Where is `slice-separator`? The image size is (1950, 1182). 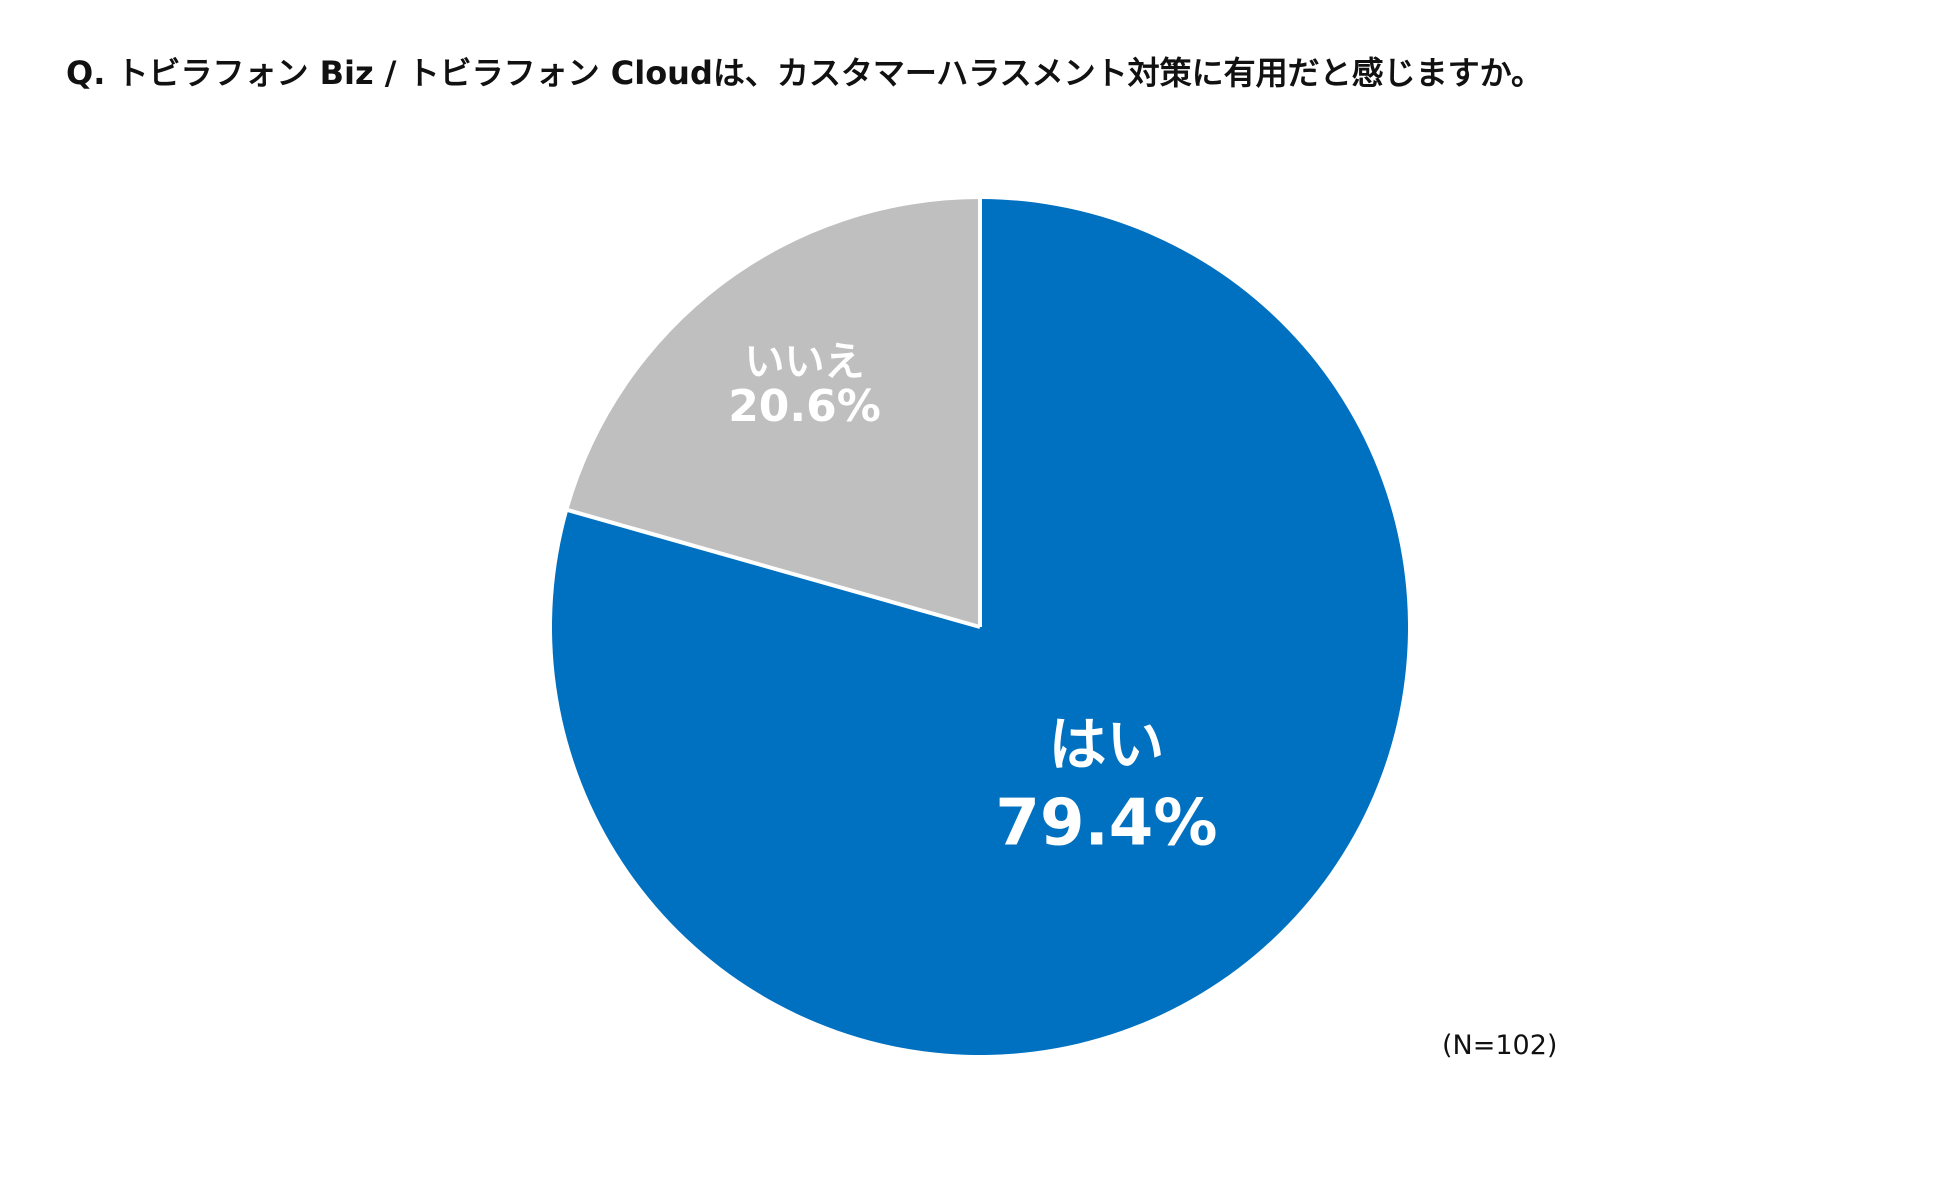
slice-separator is located at coordinates (773, 568).